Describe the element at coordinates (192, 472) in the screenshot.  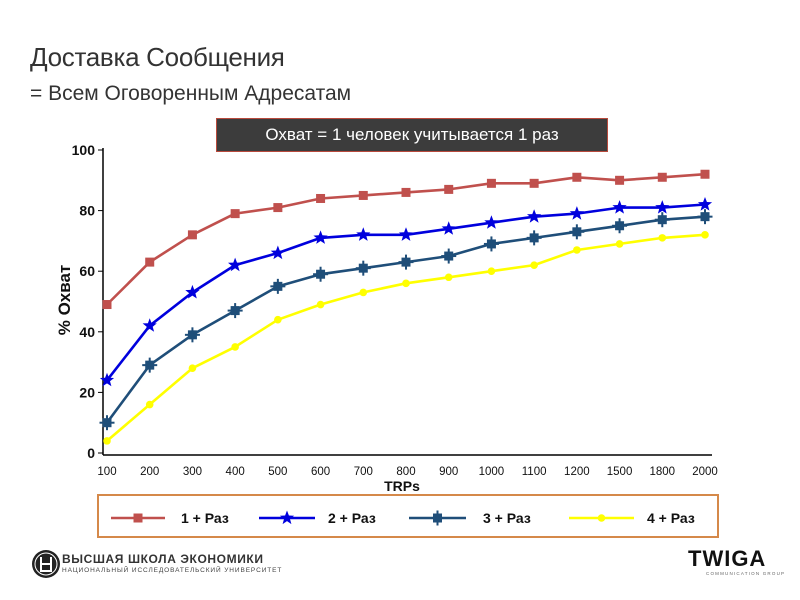
I see `x-tick-label: 300` at that location.